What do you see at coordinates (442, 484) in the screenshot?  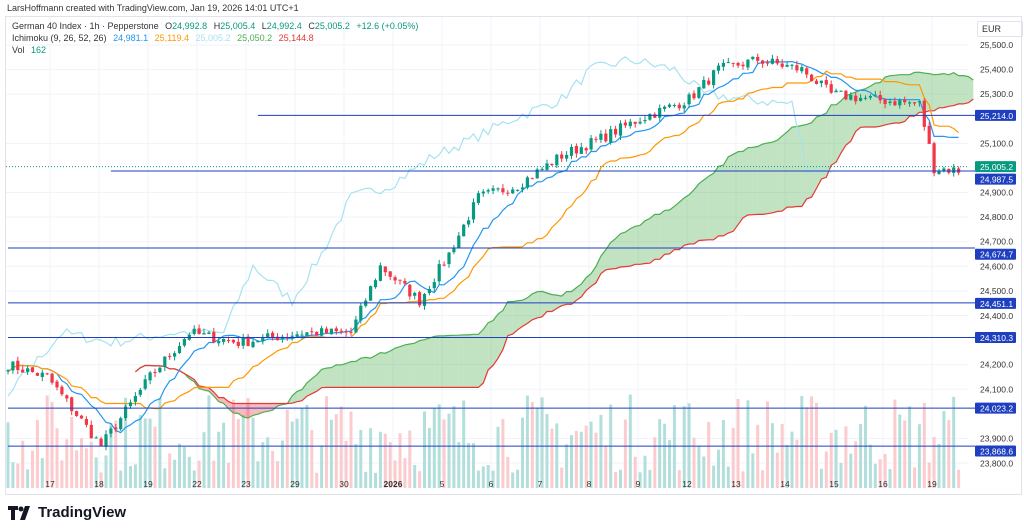 I see `x-tick-label: 5` at bounding box center [442, 484].